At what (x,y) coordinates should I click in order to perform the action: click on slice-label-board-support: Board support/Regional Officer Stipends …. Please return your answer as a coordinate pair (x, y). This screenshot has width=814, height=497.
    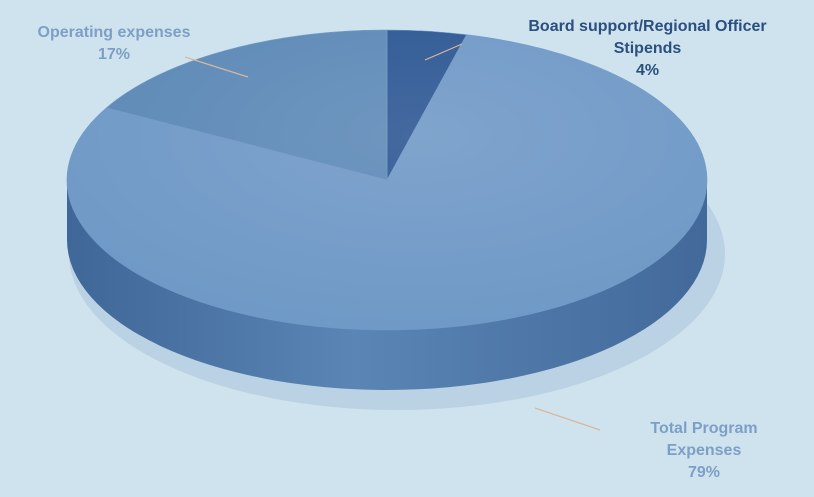
    Looking at the image, I should click on (647, 49).